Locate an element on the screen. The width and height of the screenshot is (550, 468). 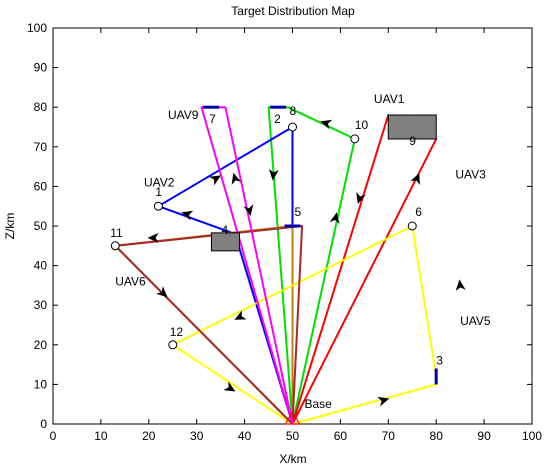
target-label-9: 9 is located at coordinates (412, 141).